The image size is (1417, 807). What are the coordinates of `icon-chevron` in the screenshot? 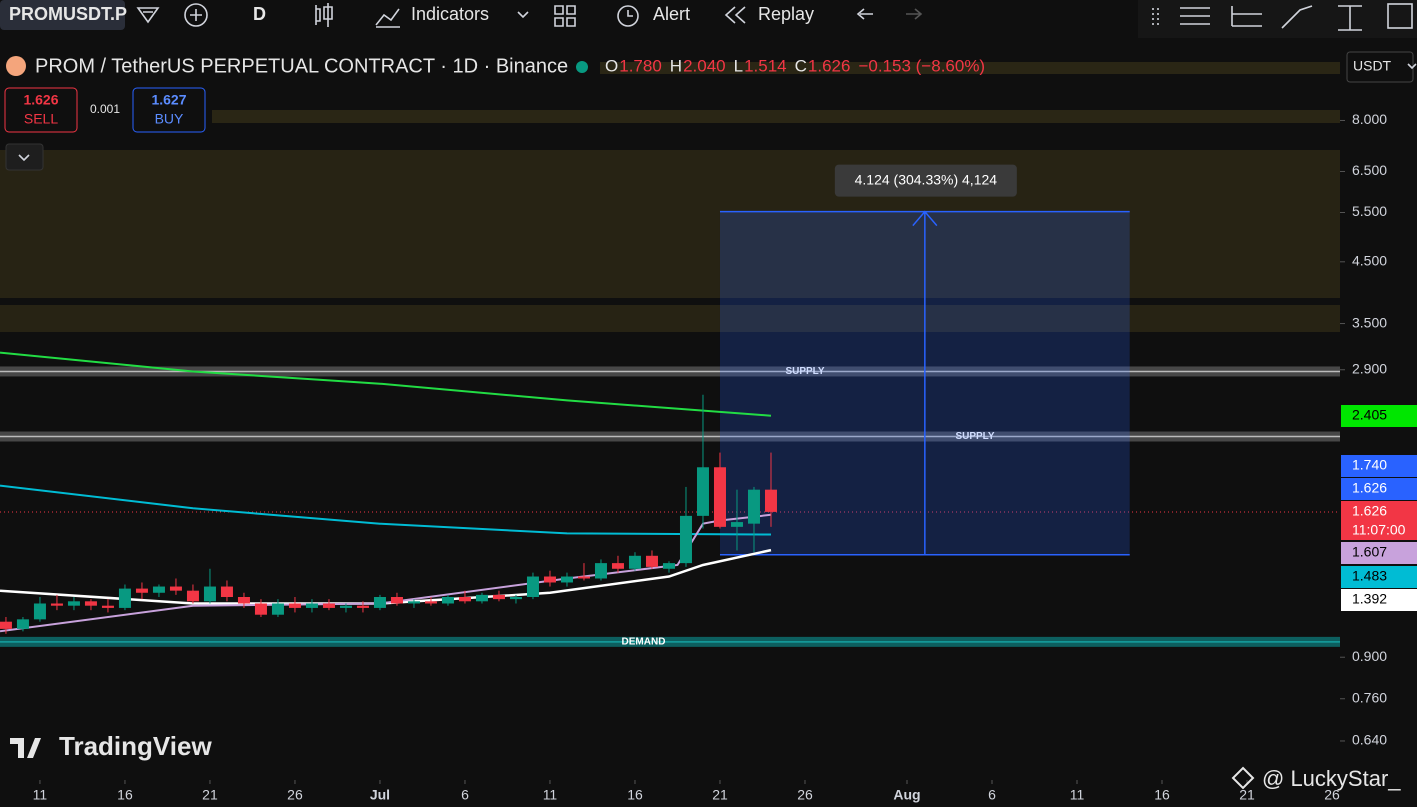 It's located at (523, 15).